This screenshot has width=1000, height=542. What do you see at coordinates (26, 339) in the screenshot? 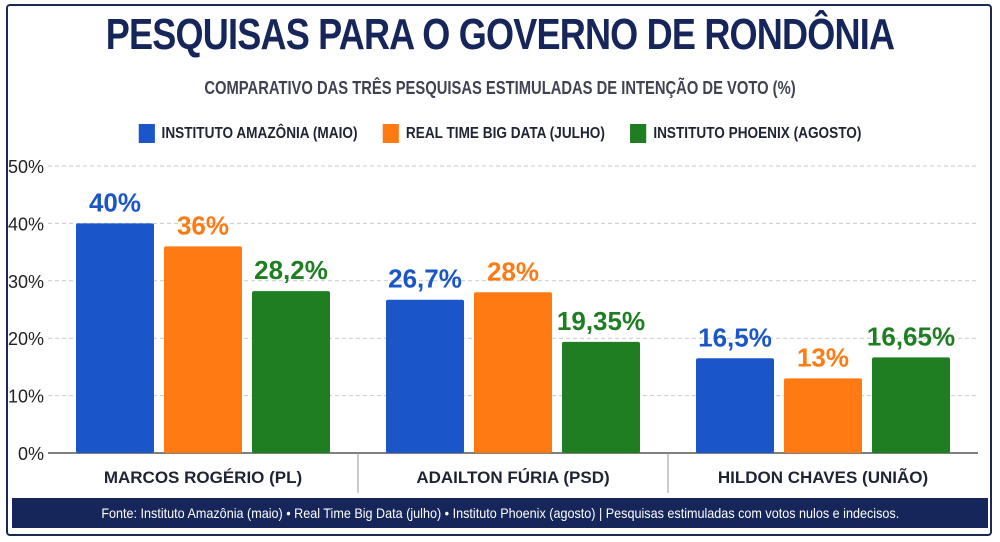
I see `y-tick-label: 20%` at bounding box center [26, 339].